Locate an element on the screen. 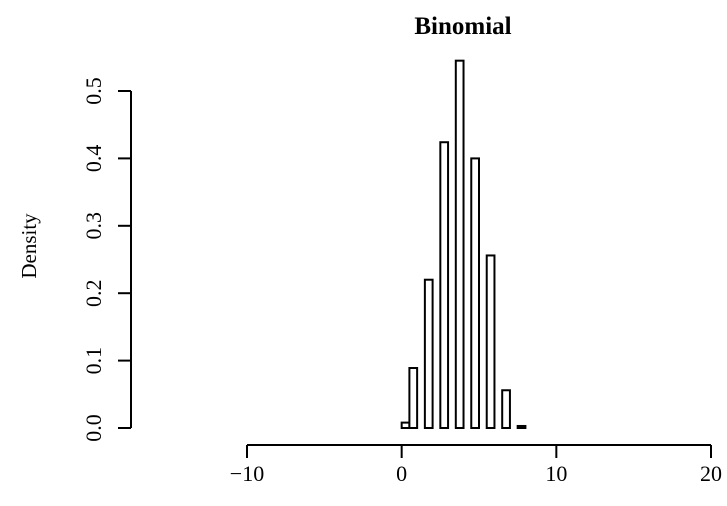 The height and width of the screenshot is (506, 727). x-tick-label: 10 is located at coordinates (556, 473).